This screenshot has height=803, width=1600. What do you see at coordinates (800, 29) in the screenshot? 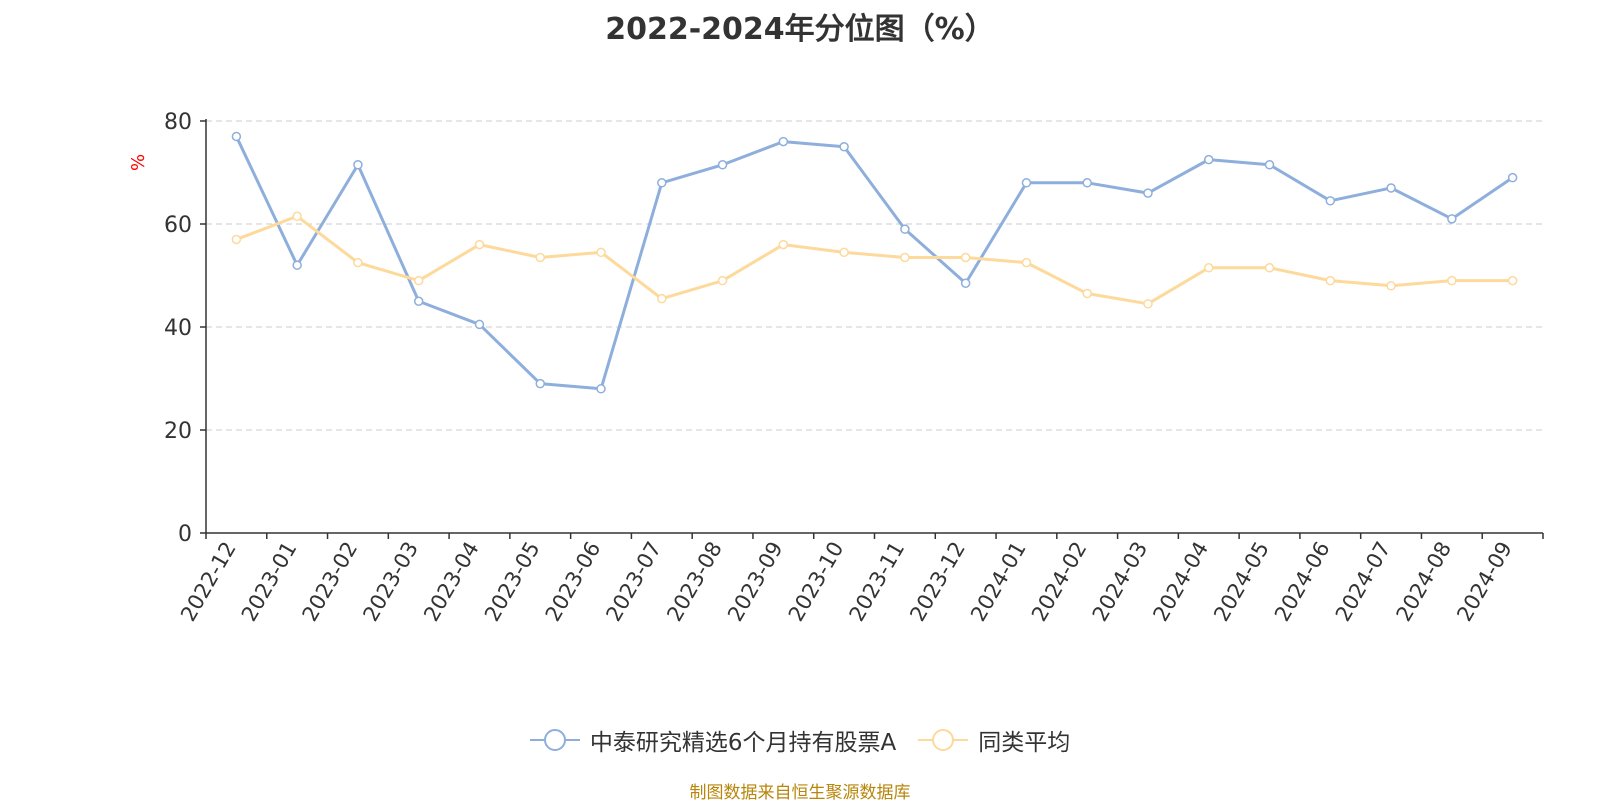
I see `chart-title: 2022-2024年分位图（%）` at bounding box center [800, 29].